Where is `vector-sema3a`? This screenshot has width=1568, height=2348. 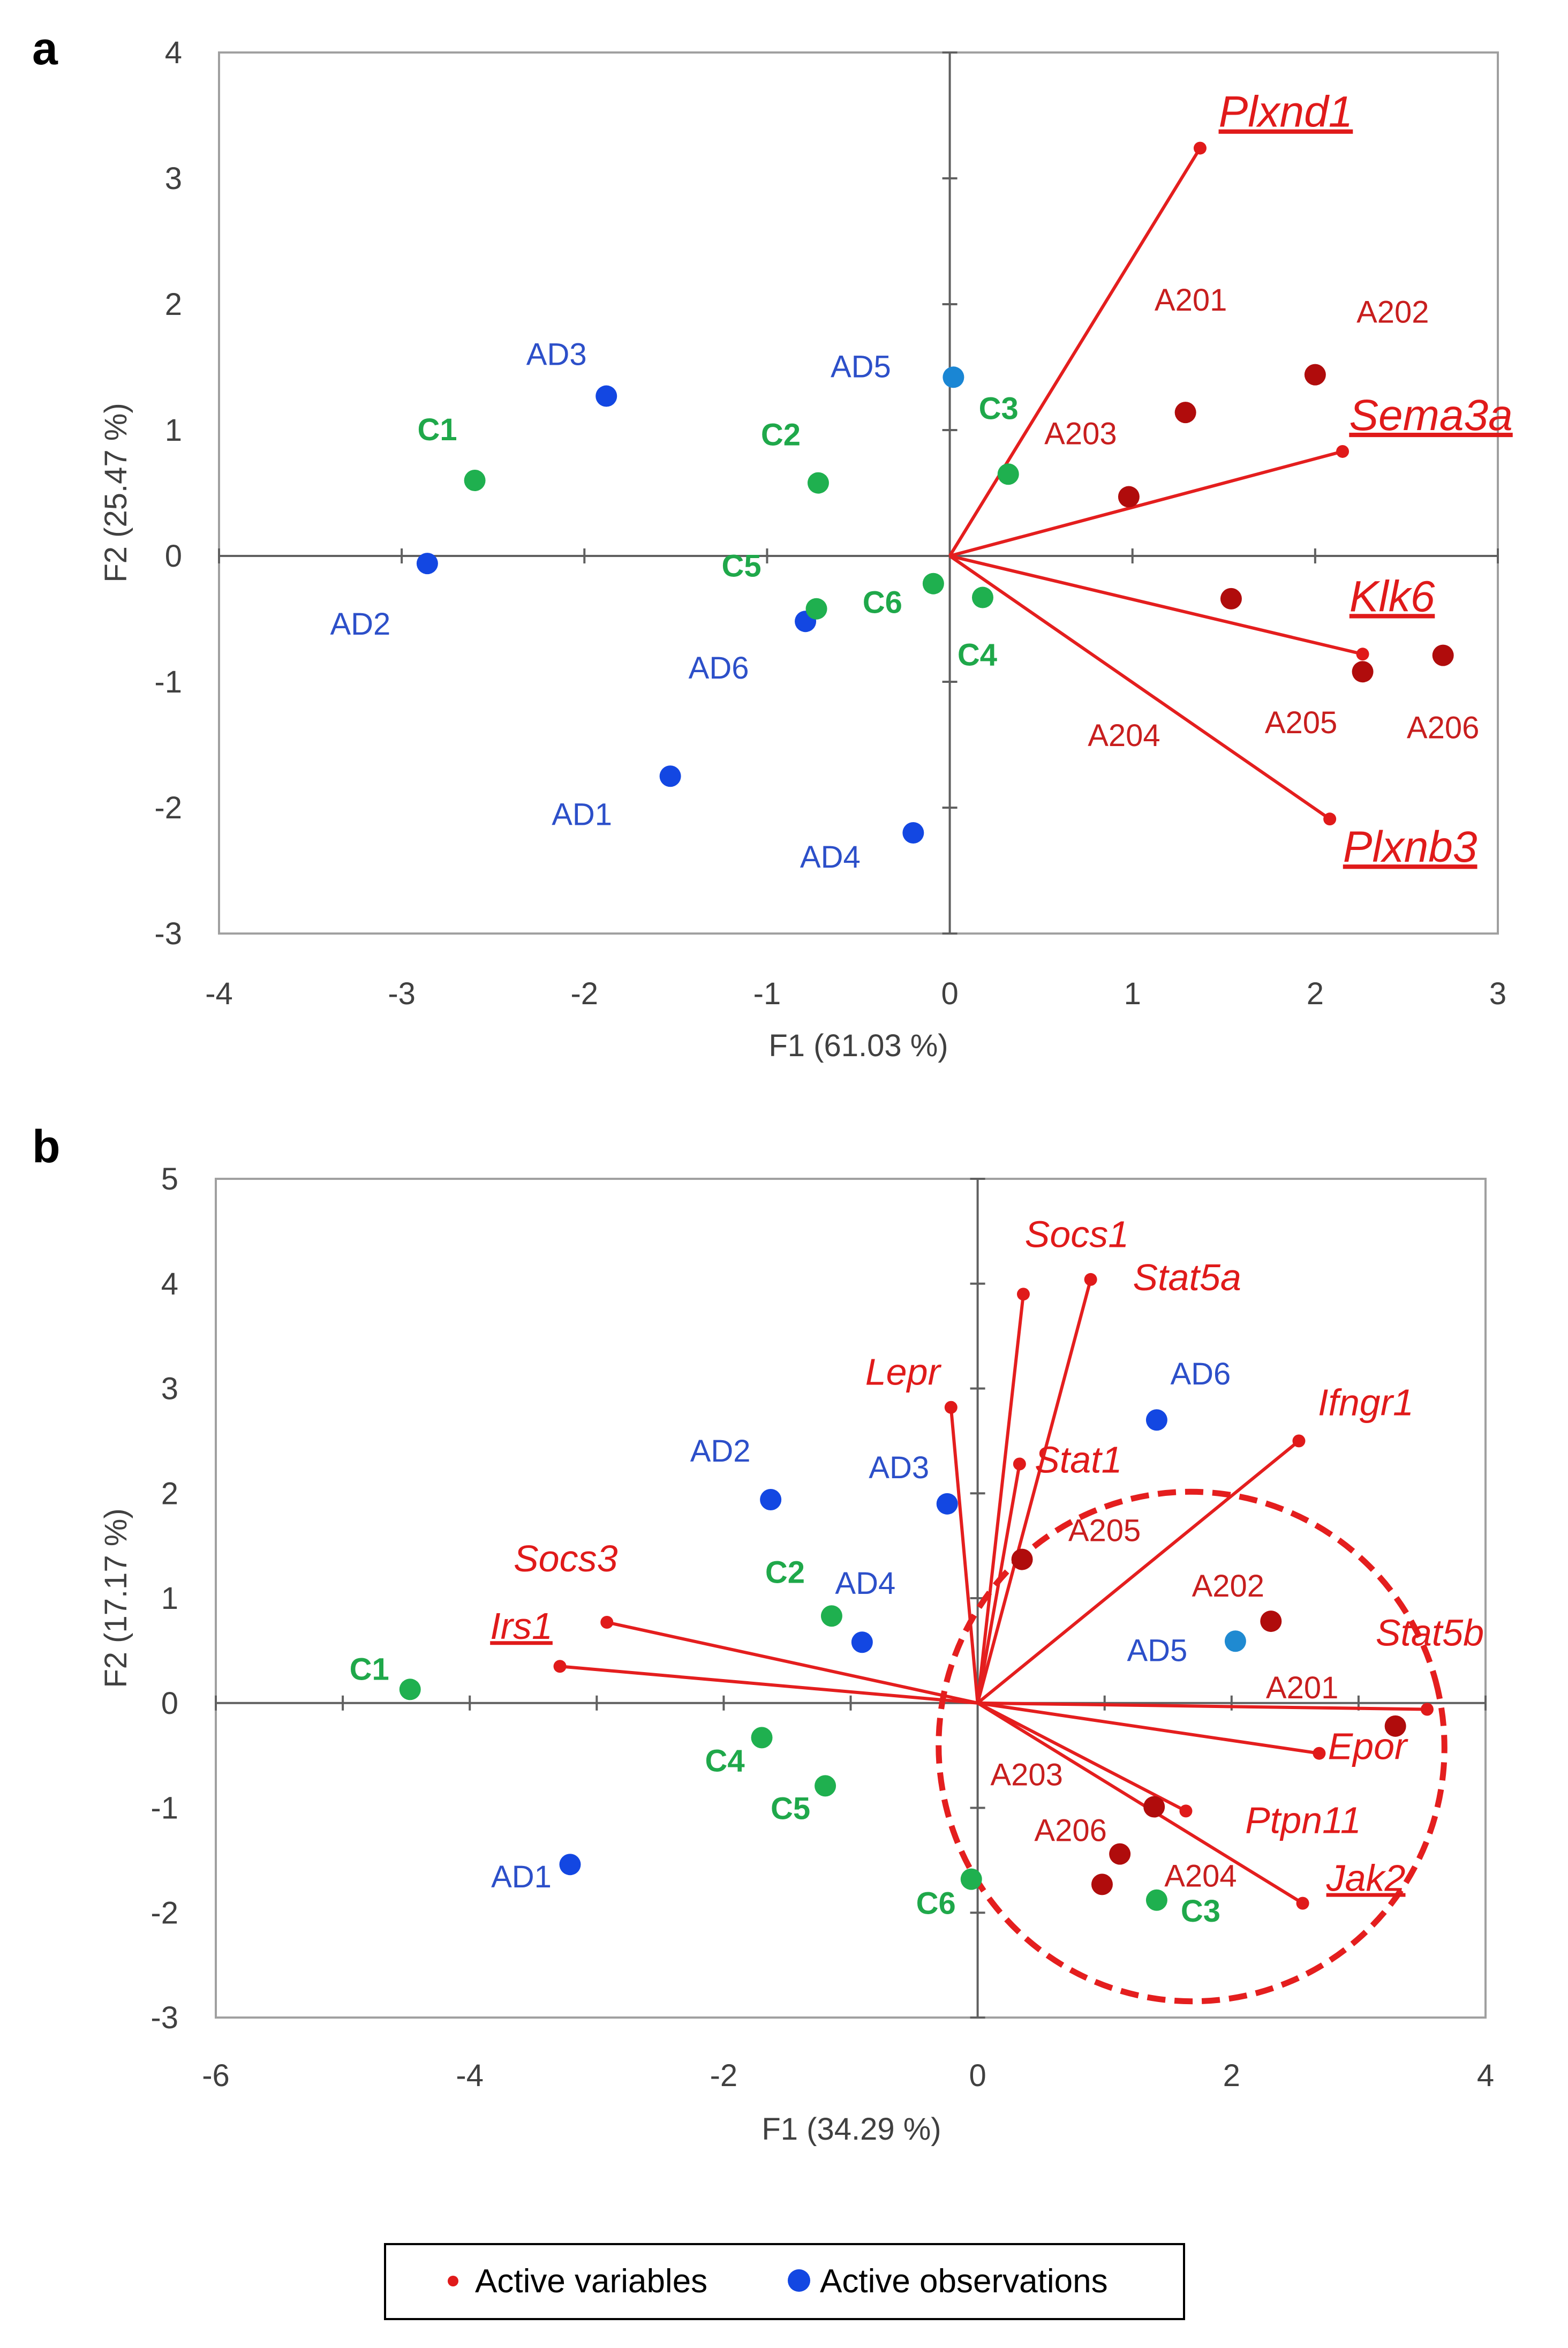
vector-sema3a is located at coordinates (1146, 504).